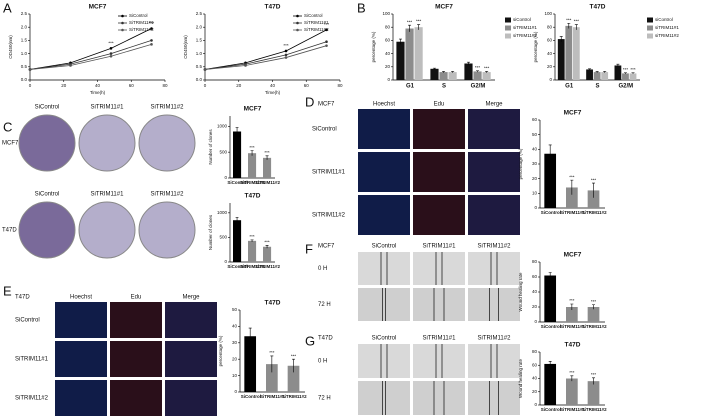 Image resolution: width=711 pixels, height=419 pixels. What do you see at coordinates (24, 79) in the screenshot?
I see `y-tick-label: 0.0` at bounding box center [24, 79].